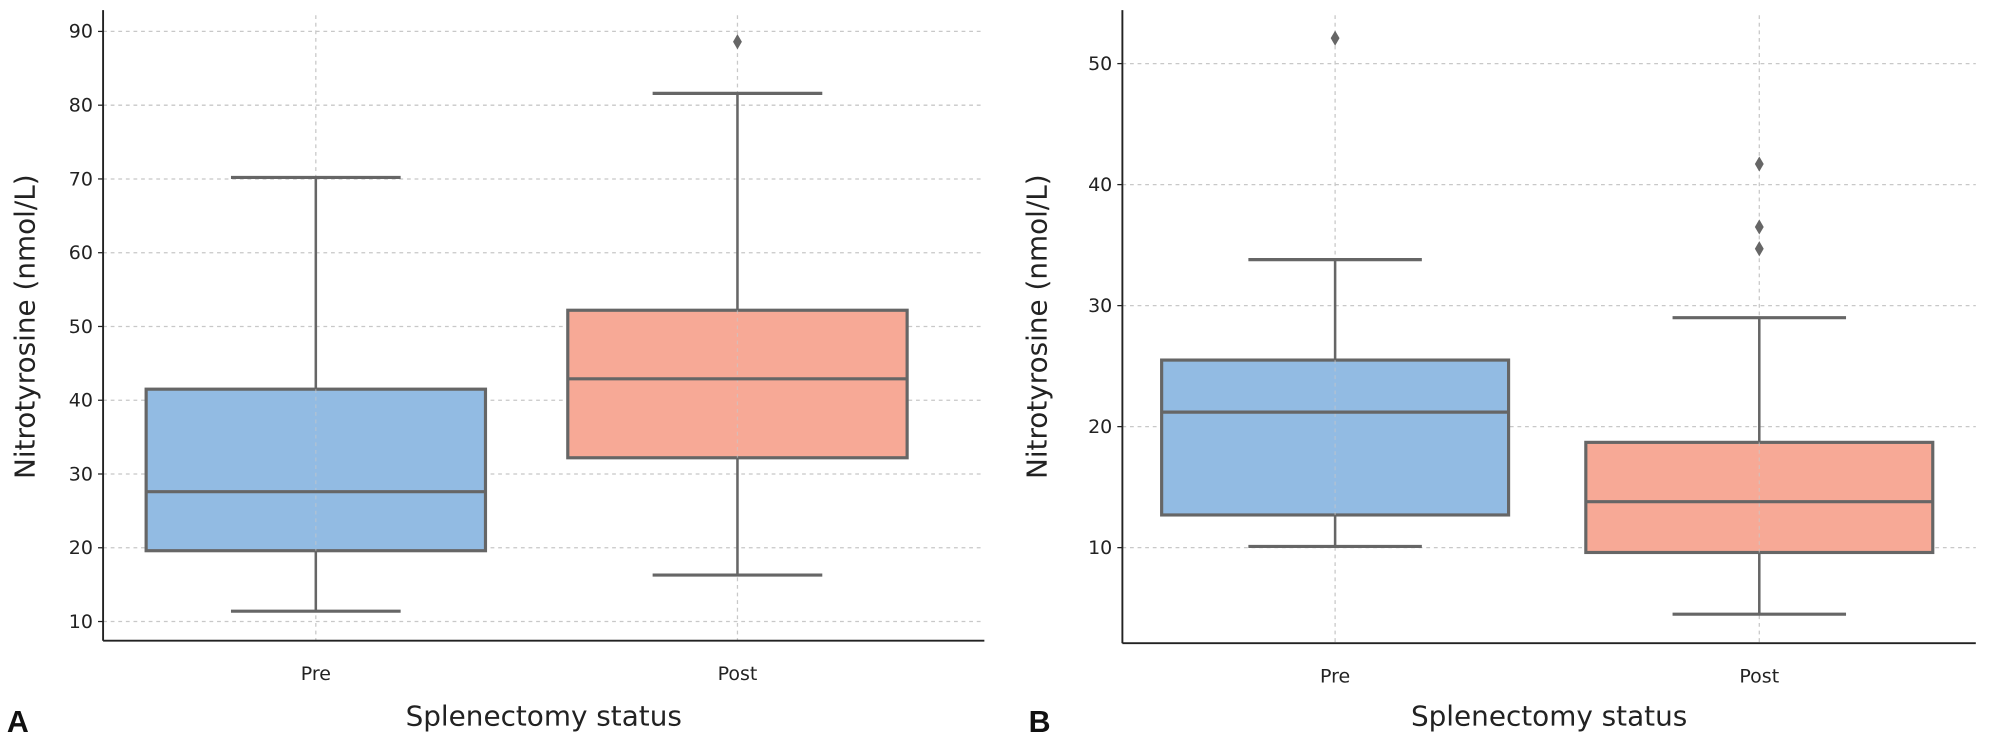  Describe the element at coordinates (18, 722) in the screenshot. I see `panel-label: A` at that location.